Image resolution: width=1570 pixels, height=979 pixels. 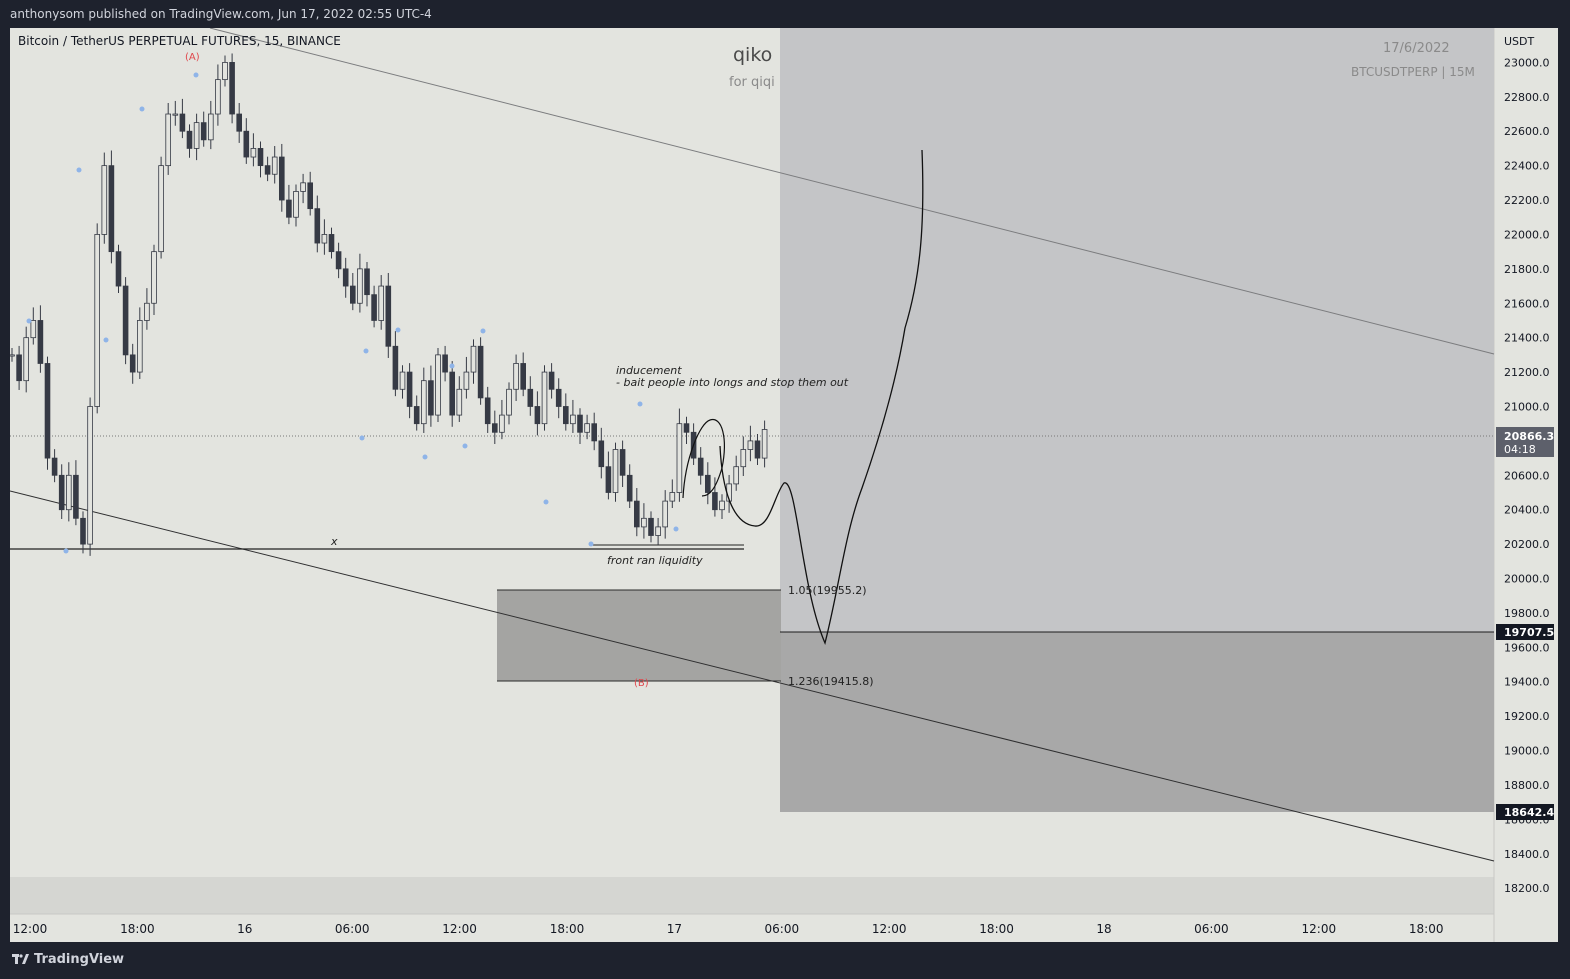 What do you see at coordinates (821, 397) in the screenshot?
I see `forecast-path` at bounding box center [821, 397].